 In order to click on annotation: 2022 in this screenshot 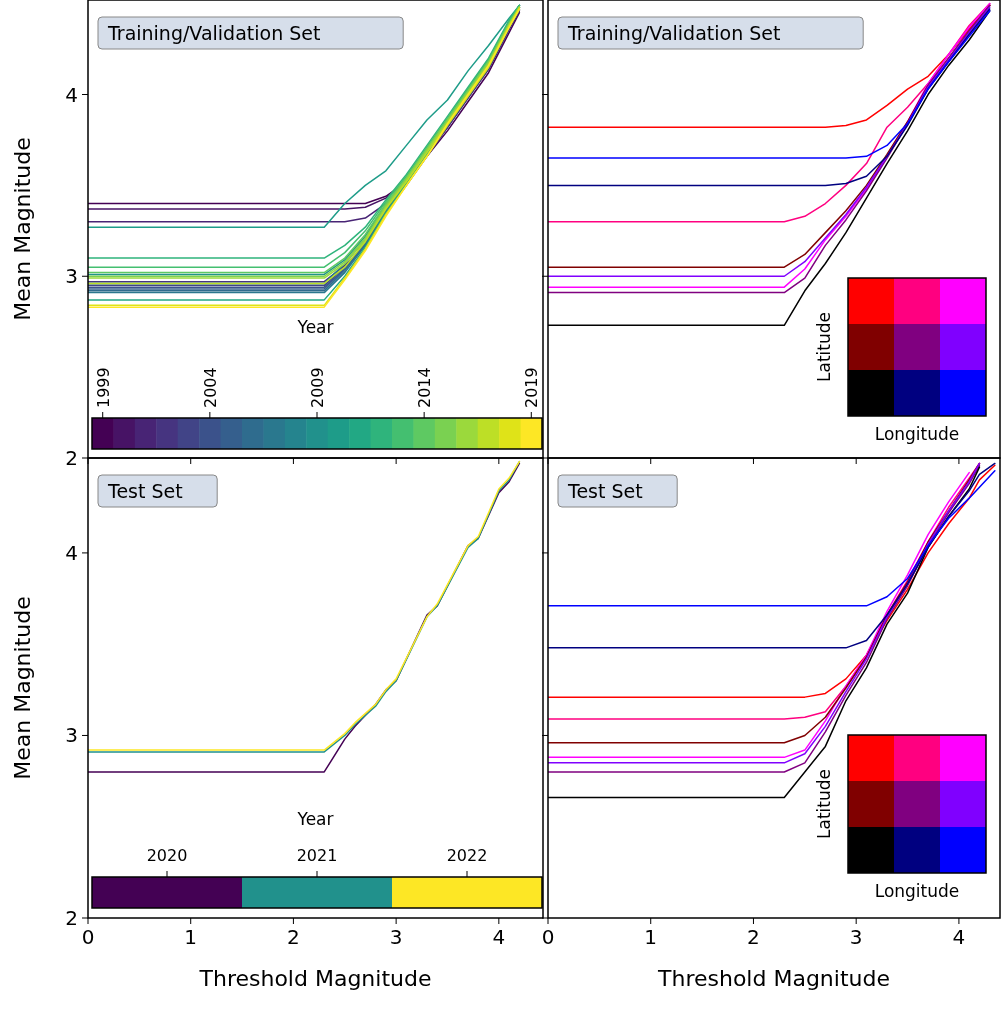, I will do `click(467, 855)`.